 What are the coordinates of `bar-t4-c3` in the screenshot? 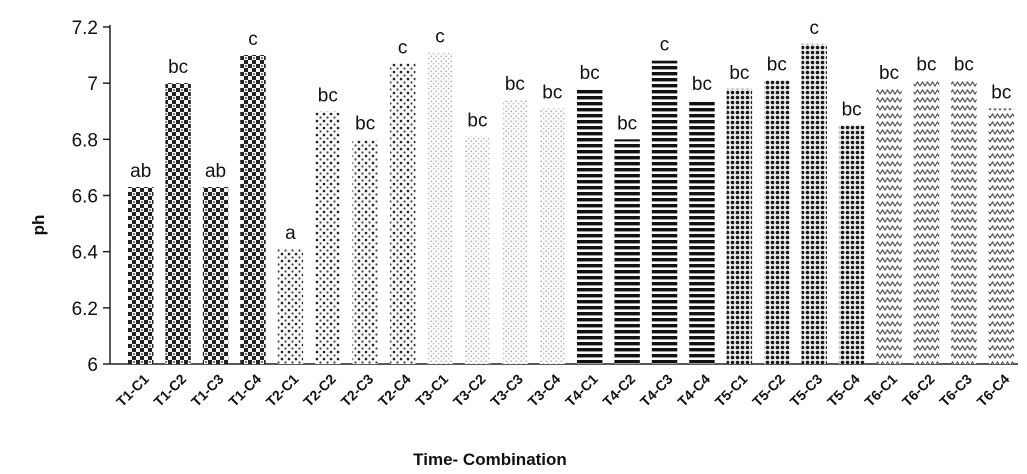 It's located at (664, 212).